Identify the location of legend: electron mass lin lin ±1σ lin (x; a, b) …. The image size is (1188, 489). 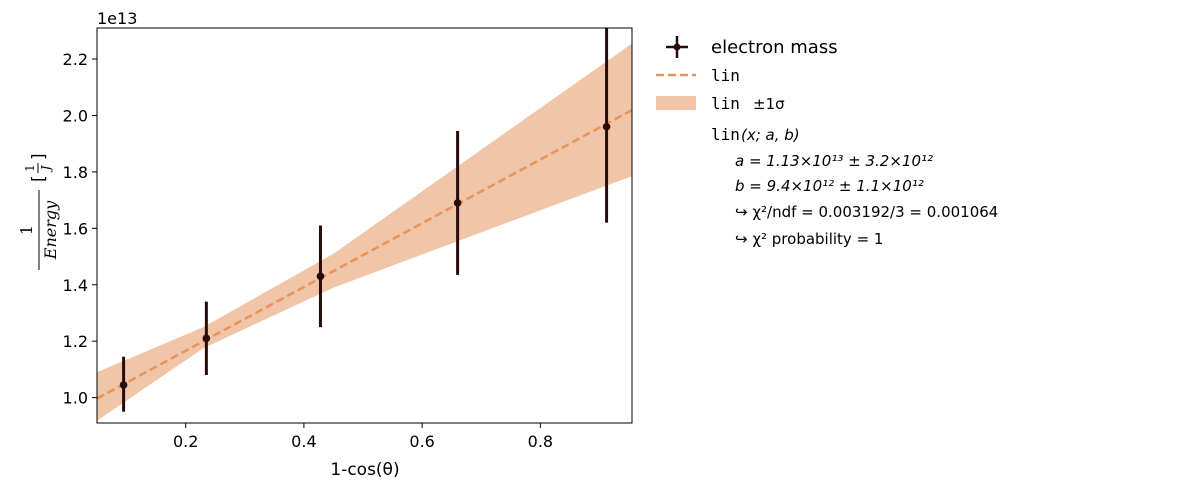
(827, 142).